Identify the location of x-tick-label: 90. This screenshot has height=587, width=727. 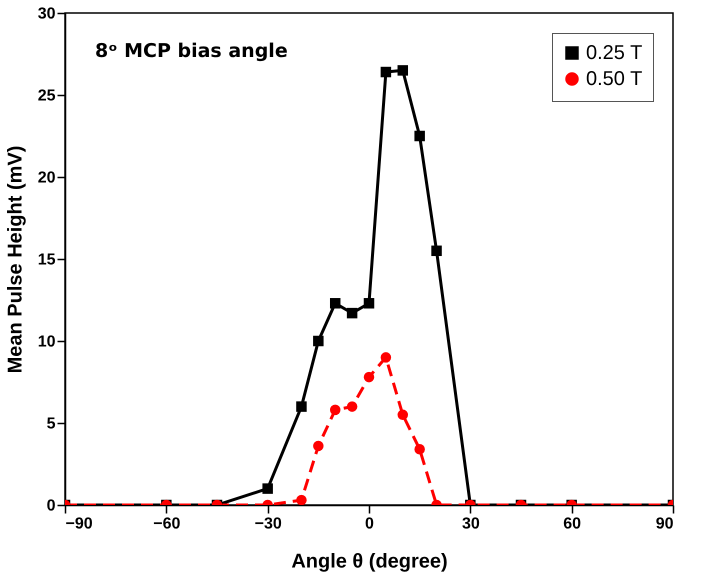
(665, 524).